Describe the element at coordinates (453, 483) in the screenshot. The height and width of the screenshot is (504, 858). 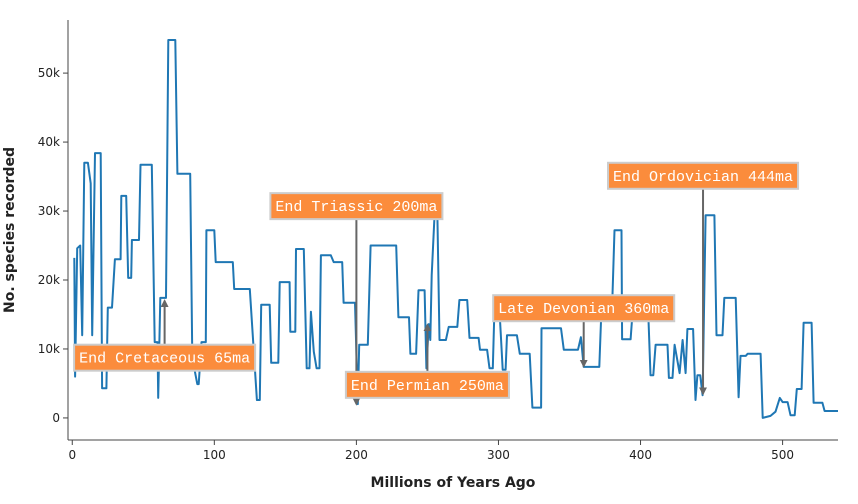
I see `x-axis-title: Millions of Years Ago` at that location.